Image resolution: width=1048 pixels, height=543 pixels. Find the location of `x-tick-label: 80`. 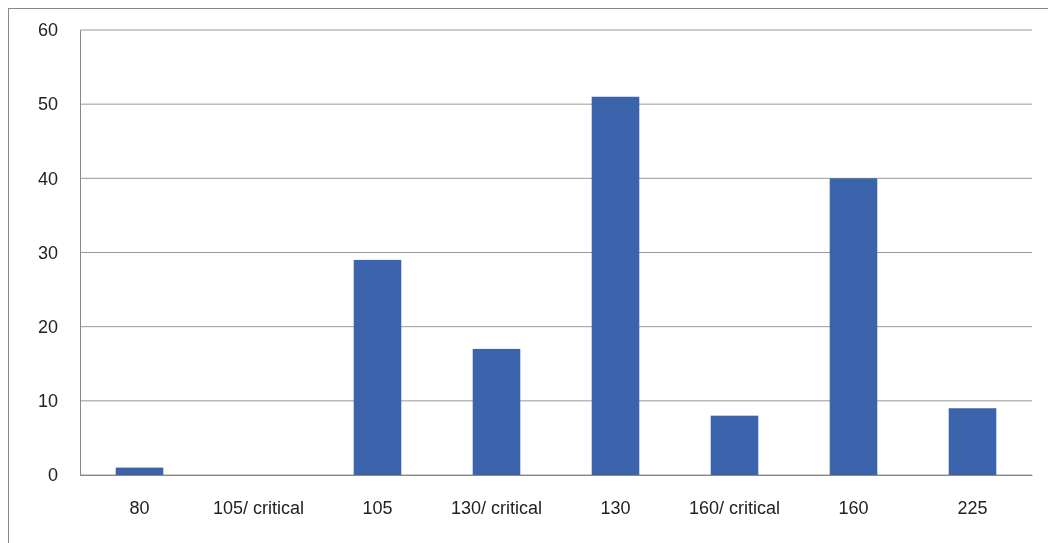

x-tick-label: 80 is located at coordinates (139, 507).